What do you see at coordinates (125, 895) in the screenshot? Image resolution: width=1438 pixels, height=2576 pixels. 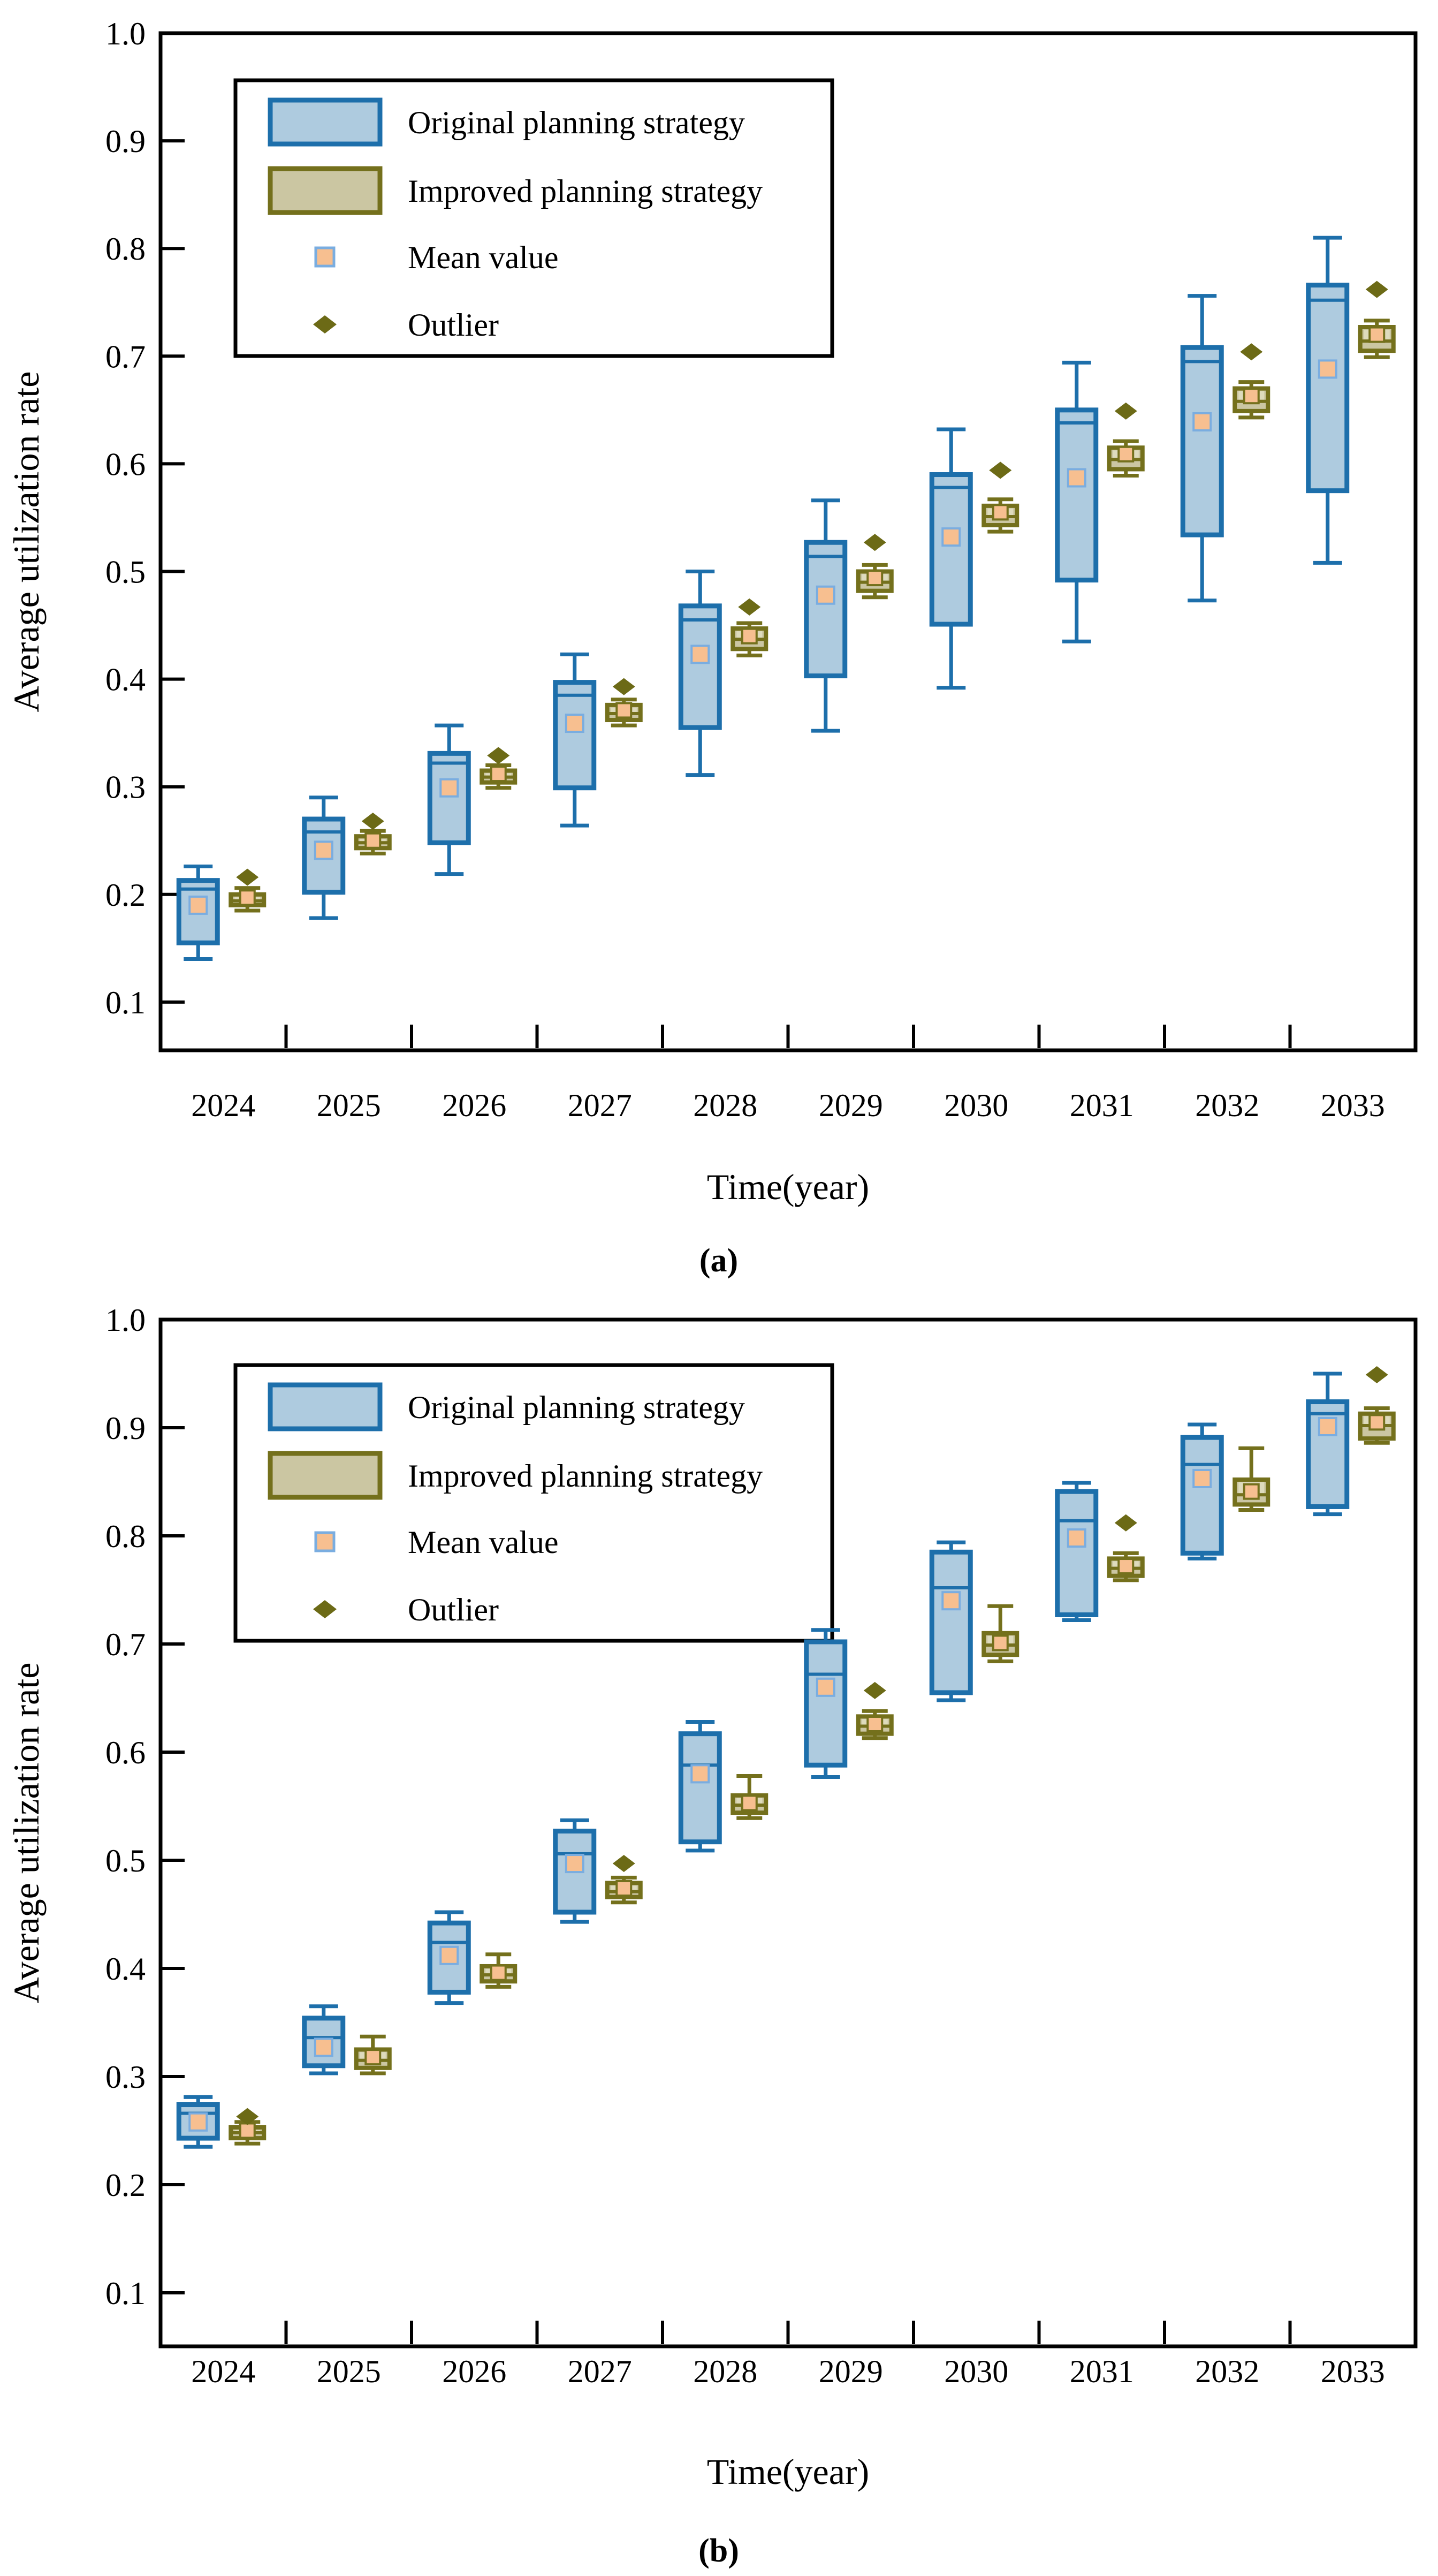 I see `y-tick-label: 0.2` at bounding box center [125, 895].